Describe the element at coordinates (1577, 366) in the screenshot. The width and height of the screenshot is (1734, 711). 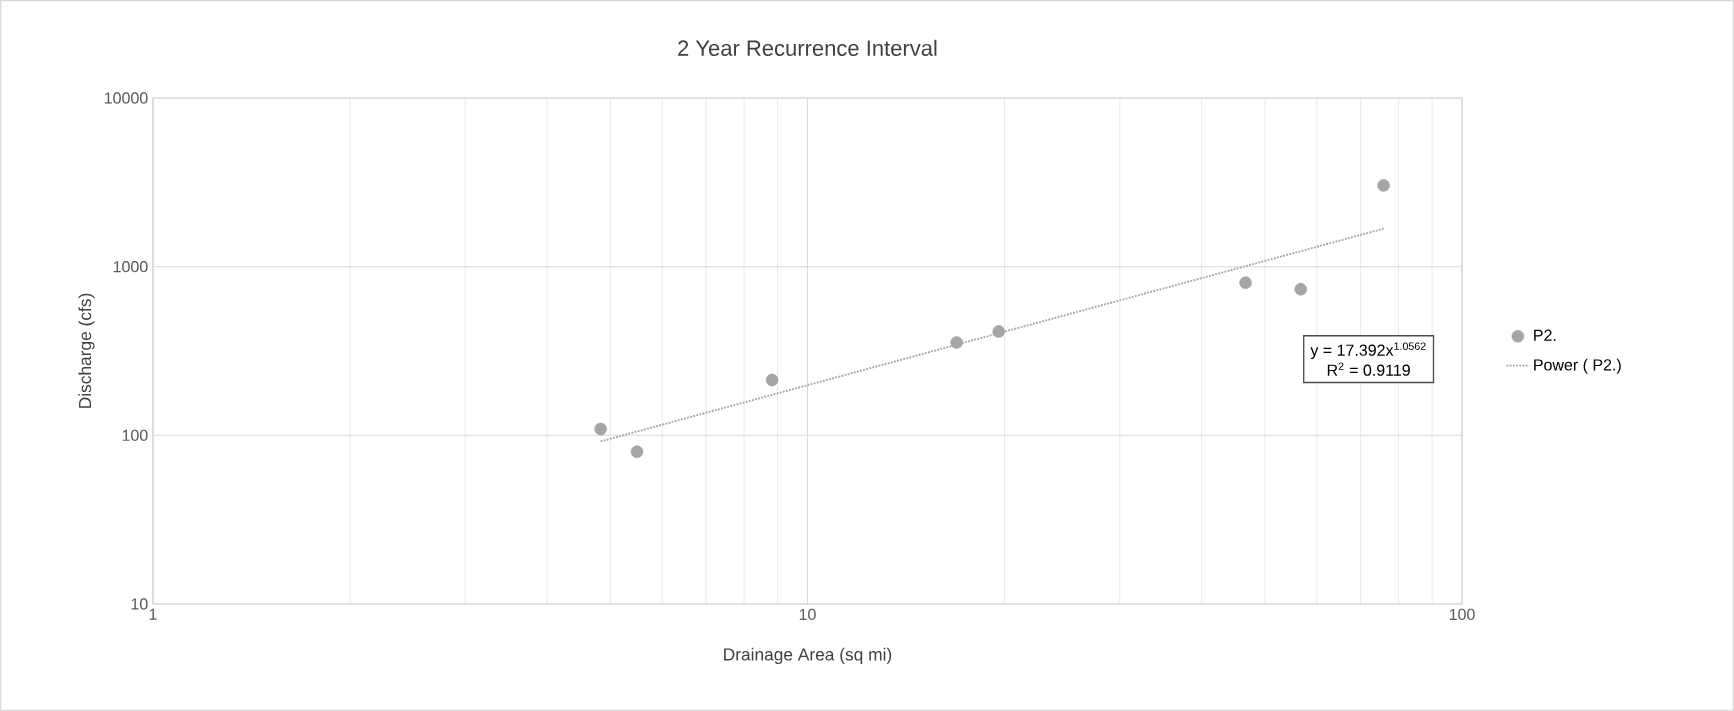
I see `legend-label: Power ( P2.)` at that location.